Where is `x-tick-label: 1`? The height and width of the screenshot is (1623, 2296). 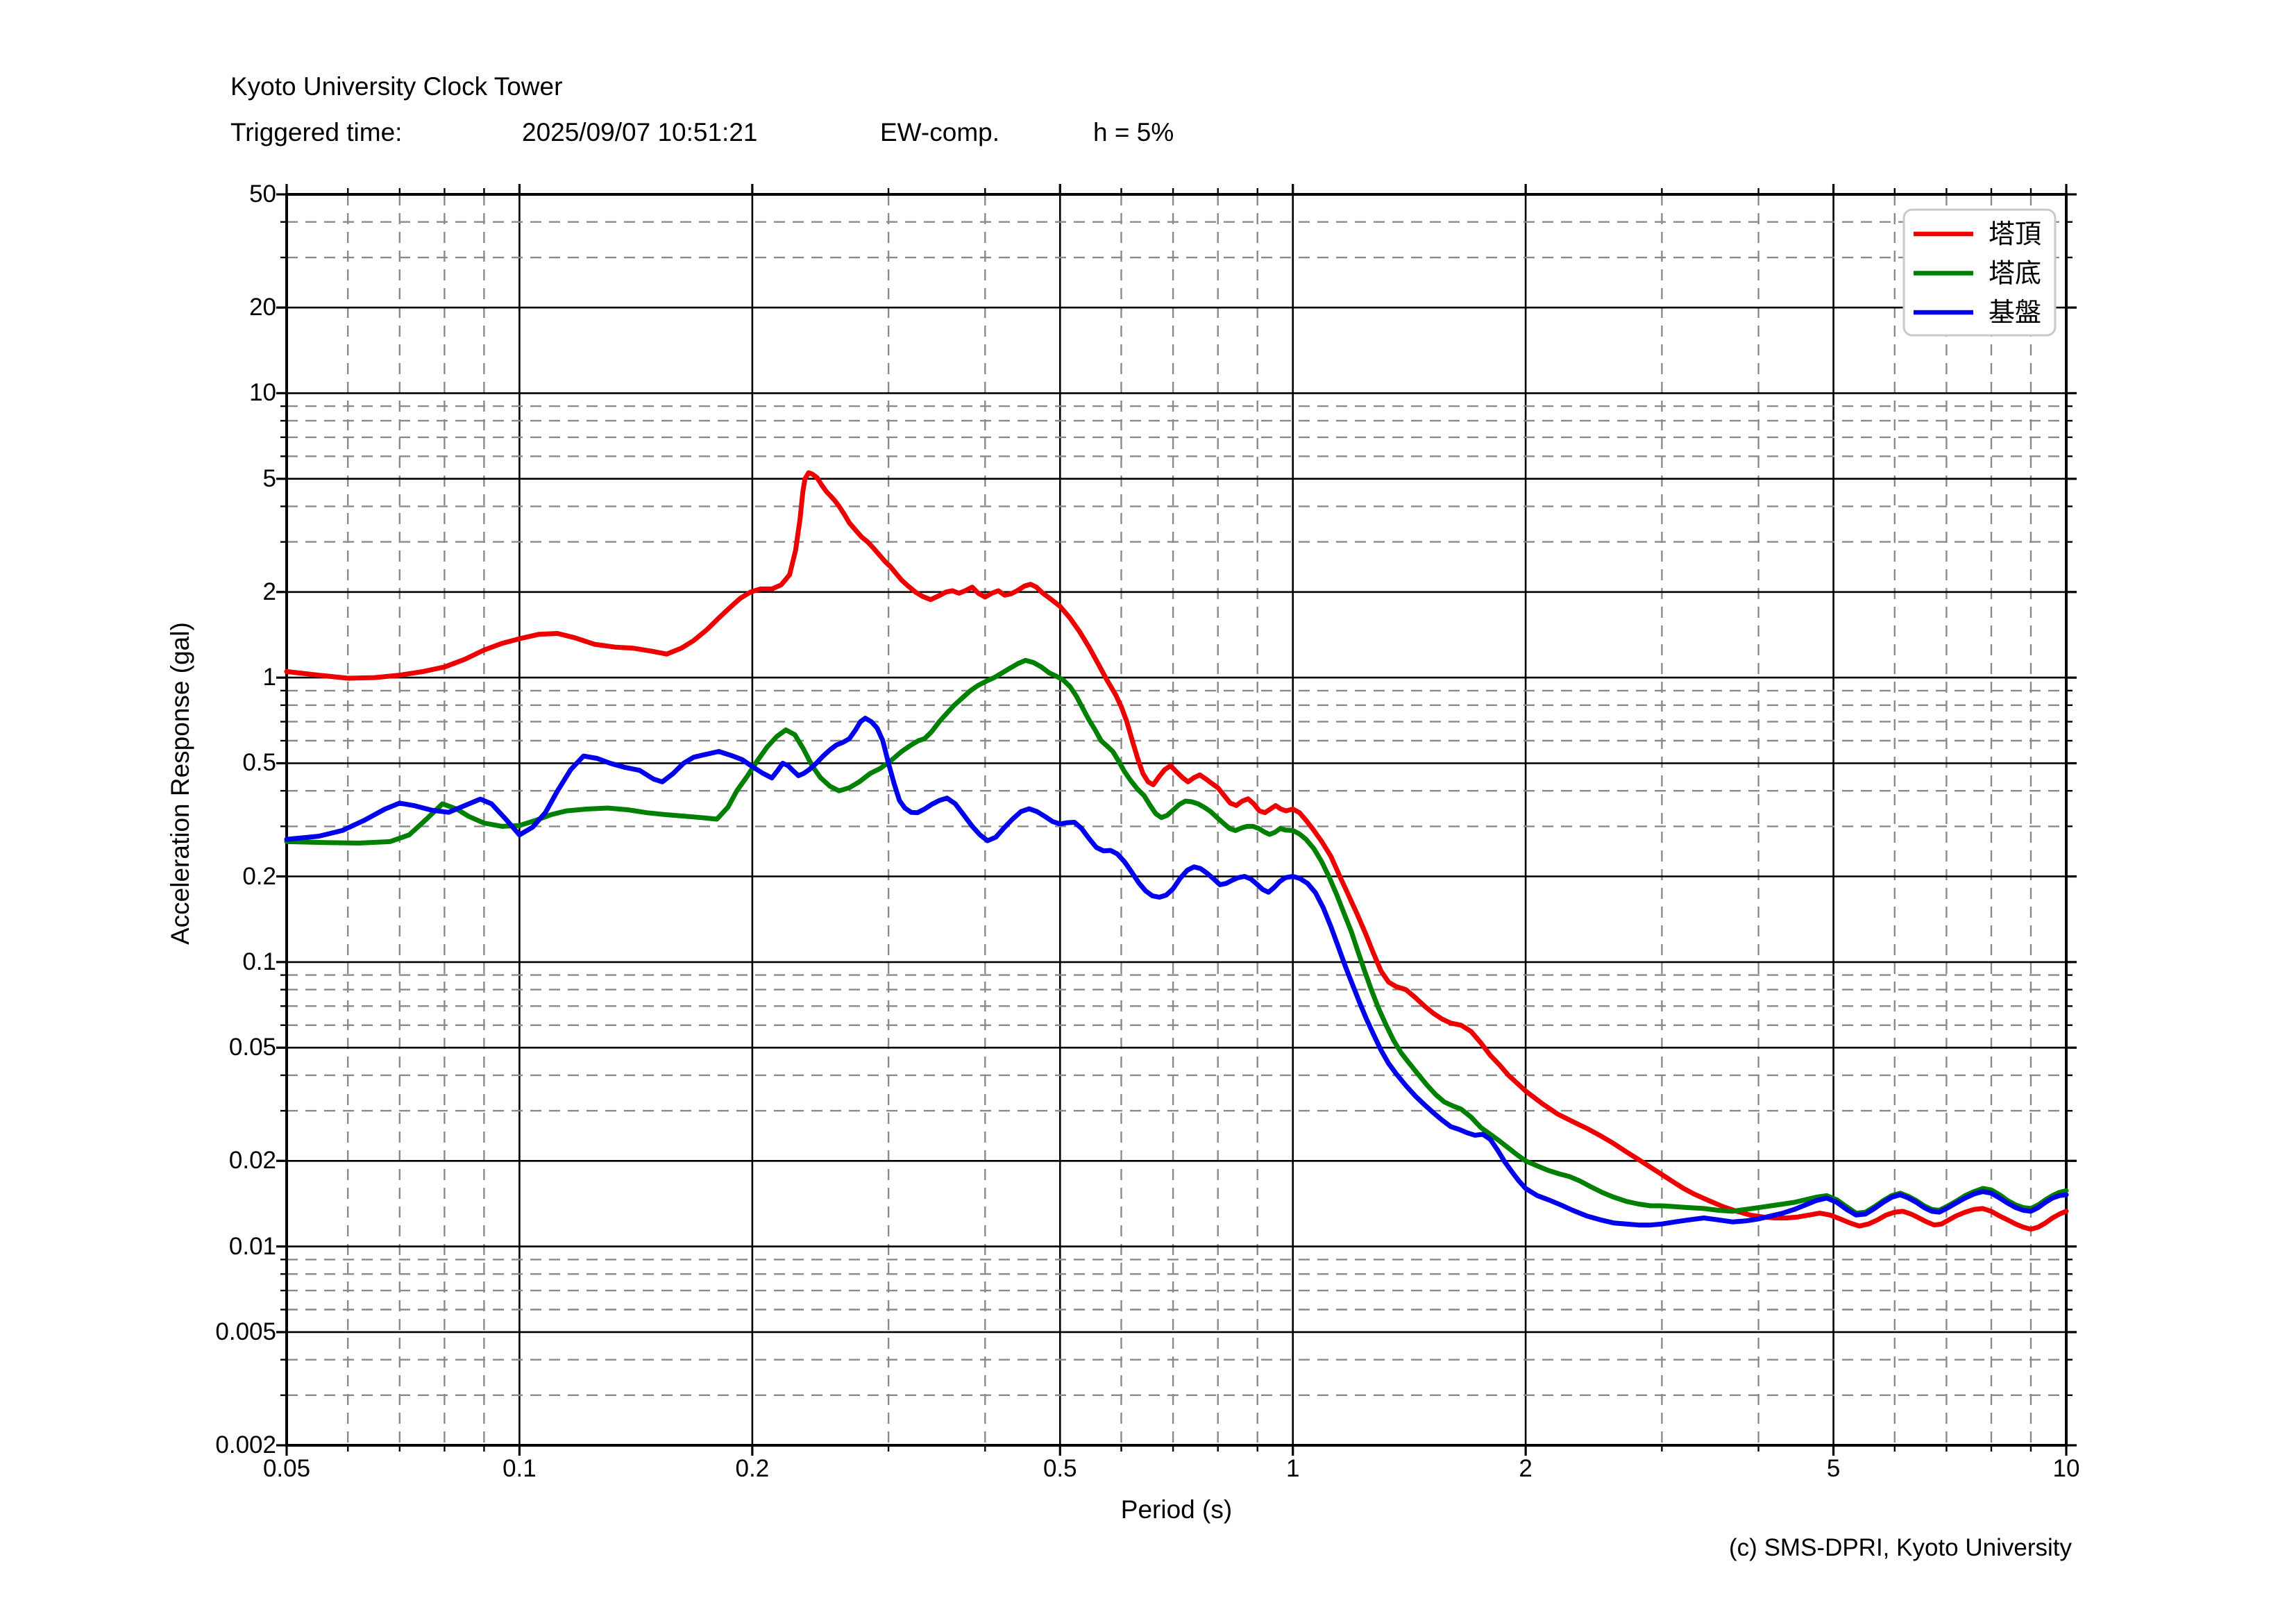
x-tick-label: 1 is located at coordinates (1293, 1468).